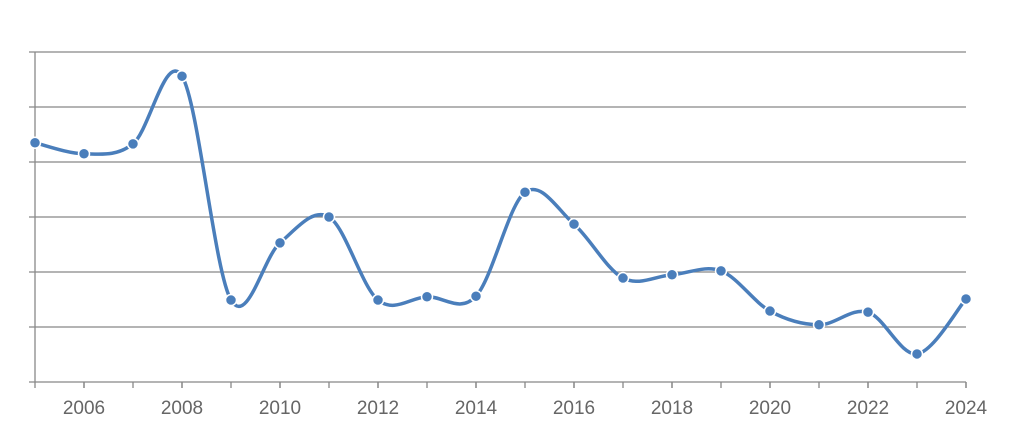 The image size is (1020, 436). Describe the element at coordinates (182, 408) in the screenshot. I see `x-tick-label: 2008` at that location.